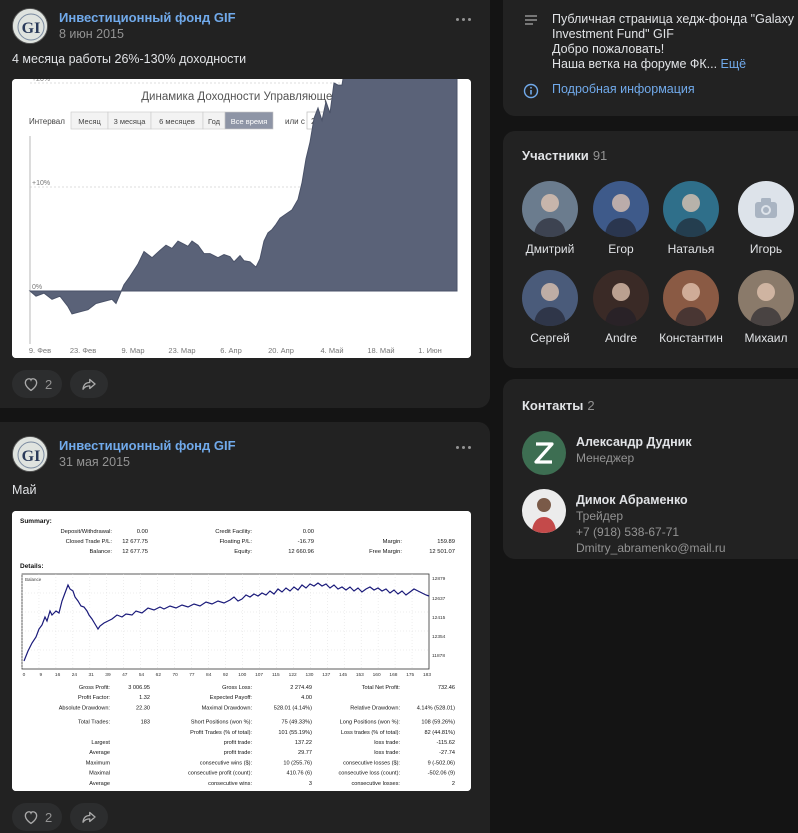 The image size is (798, 833). I want to click on contacts-title: Контакты 2, so click(558, 405).